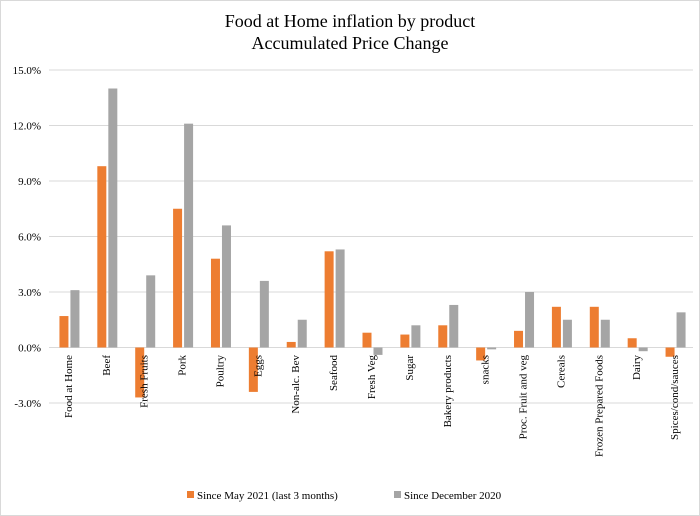 Image resolution: width=700 pixels, height=516 pixels. I want to click on category-label: Proc. Fruit and veg, so click(524, 397).